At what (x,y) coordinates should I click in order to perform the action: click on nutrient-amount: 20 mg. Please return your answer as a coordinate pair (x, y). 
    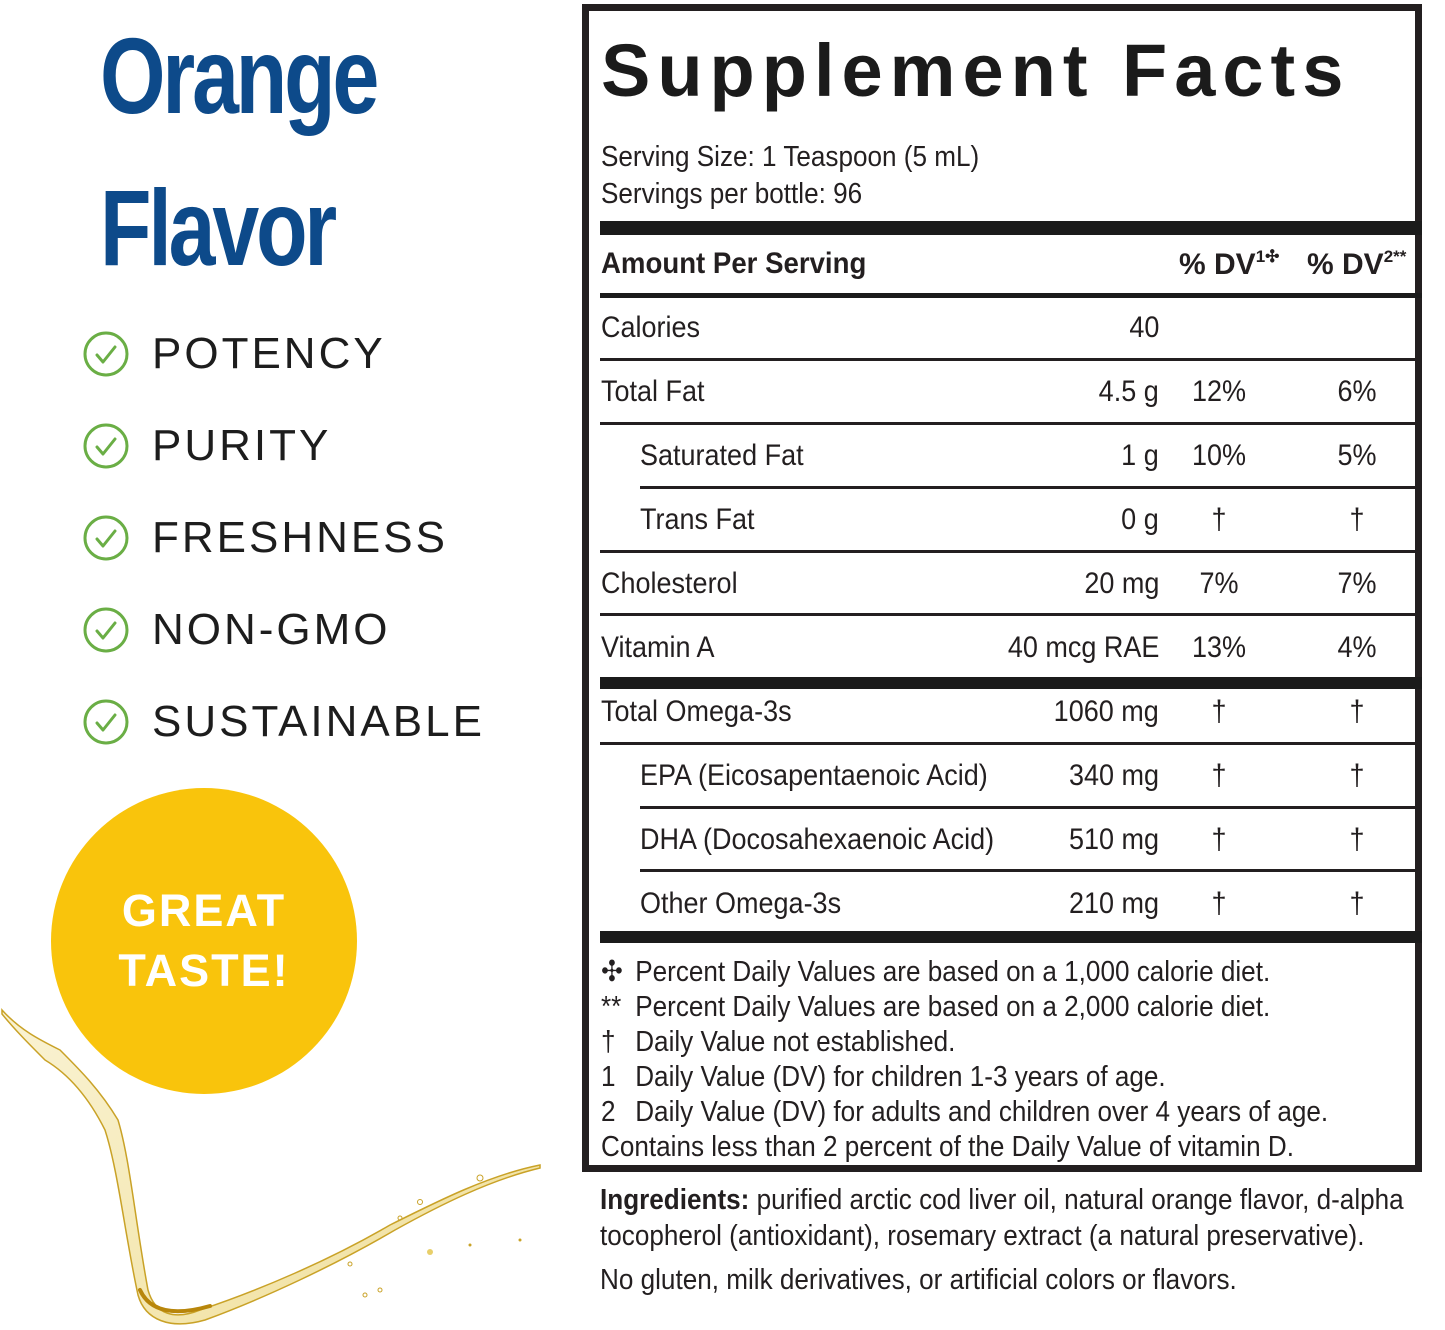
    Looking at the image, I should click on (1121, 583).